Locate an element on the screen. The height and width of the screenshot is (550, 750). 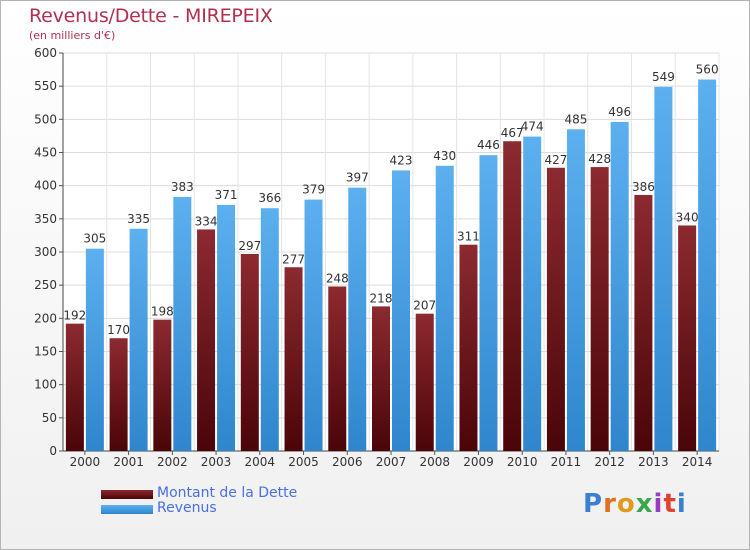
data-label-revenue: 379 is located at coordinates (313, 190).